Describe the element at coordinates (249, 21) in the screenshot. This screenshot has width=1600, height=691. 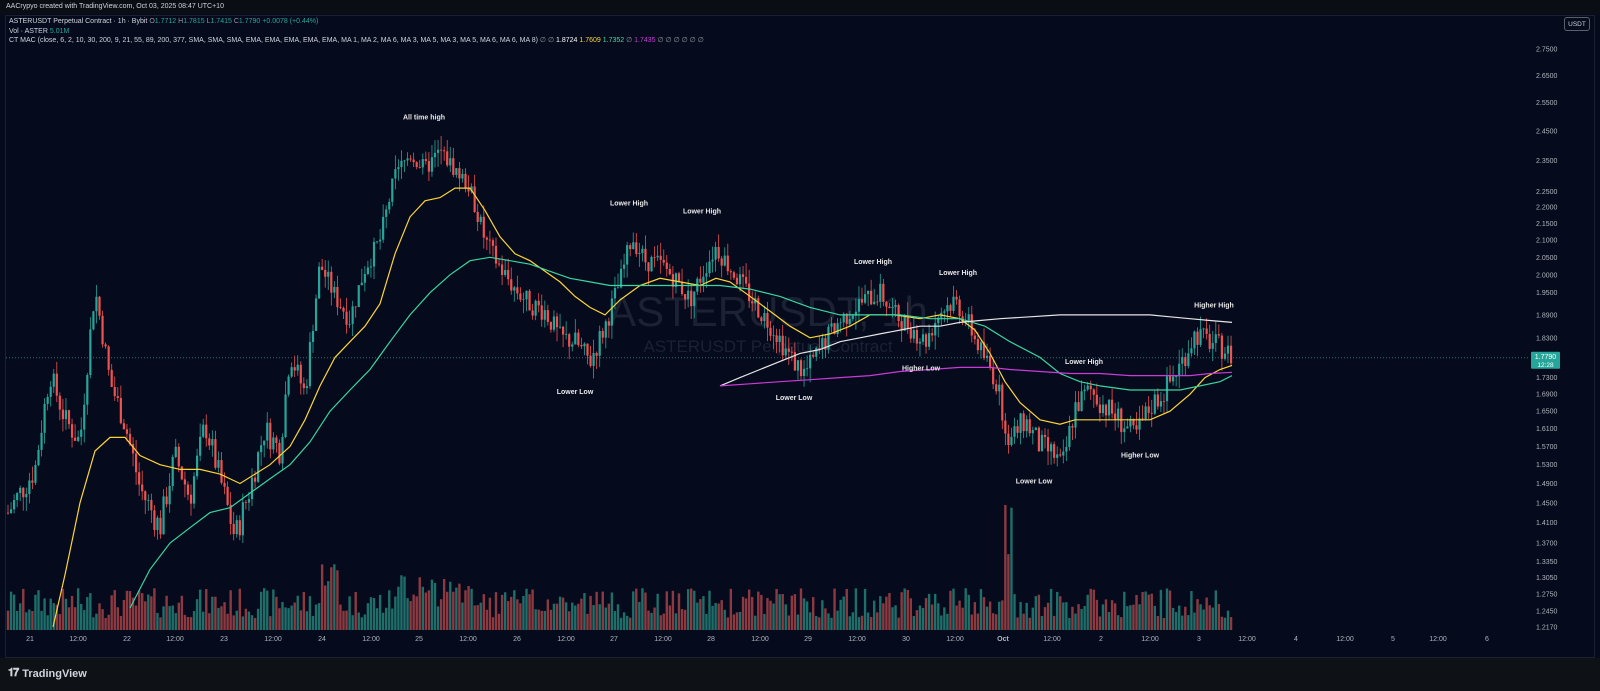
I see `ohlc-value-c: 1.7790` at that location.